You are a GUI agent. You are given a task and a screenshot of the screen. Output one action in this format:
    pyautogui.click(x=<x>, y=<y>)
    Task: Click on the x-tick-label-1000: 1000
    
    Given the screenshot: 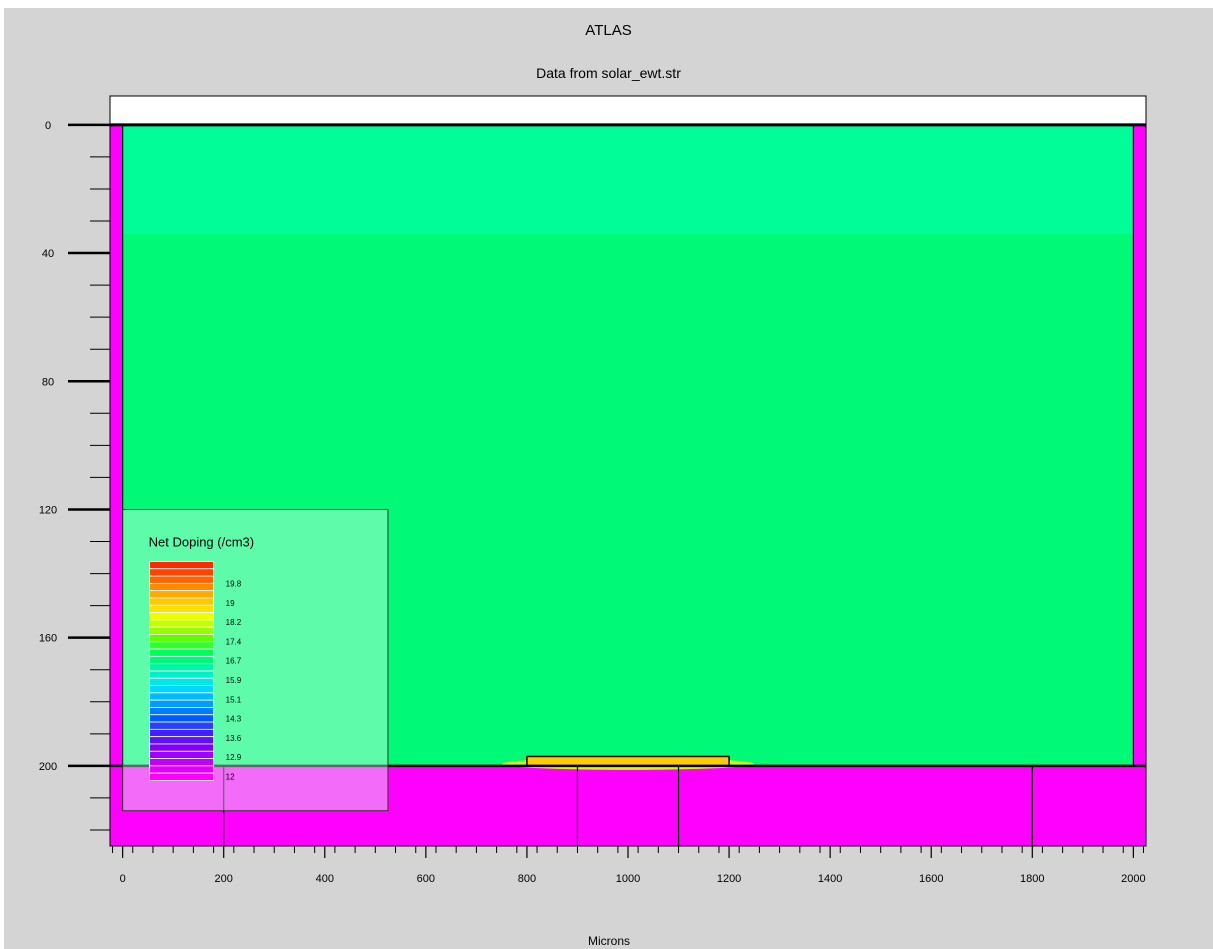 What is the action you would take?
    pyautogui.click(x=628, y=879)
    